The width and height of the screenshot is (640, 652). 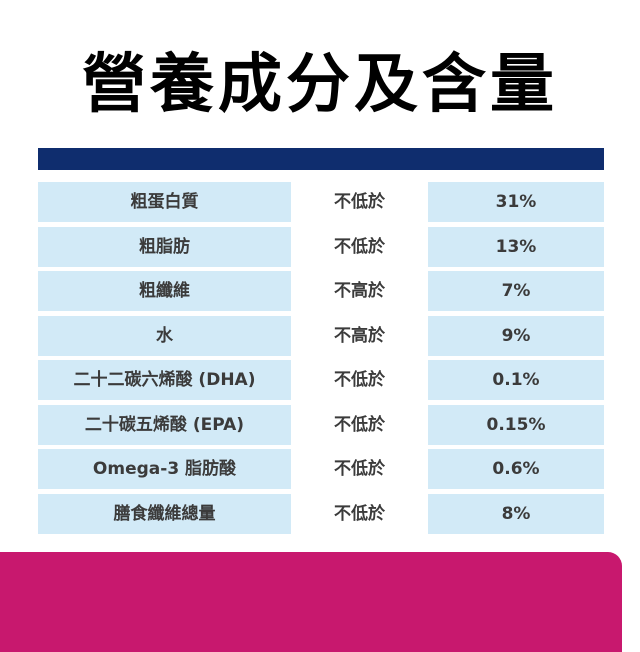 I want to click on table-row: 粗蛋白質 不低於 31%, so click(x=321, y=202).